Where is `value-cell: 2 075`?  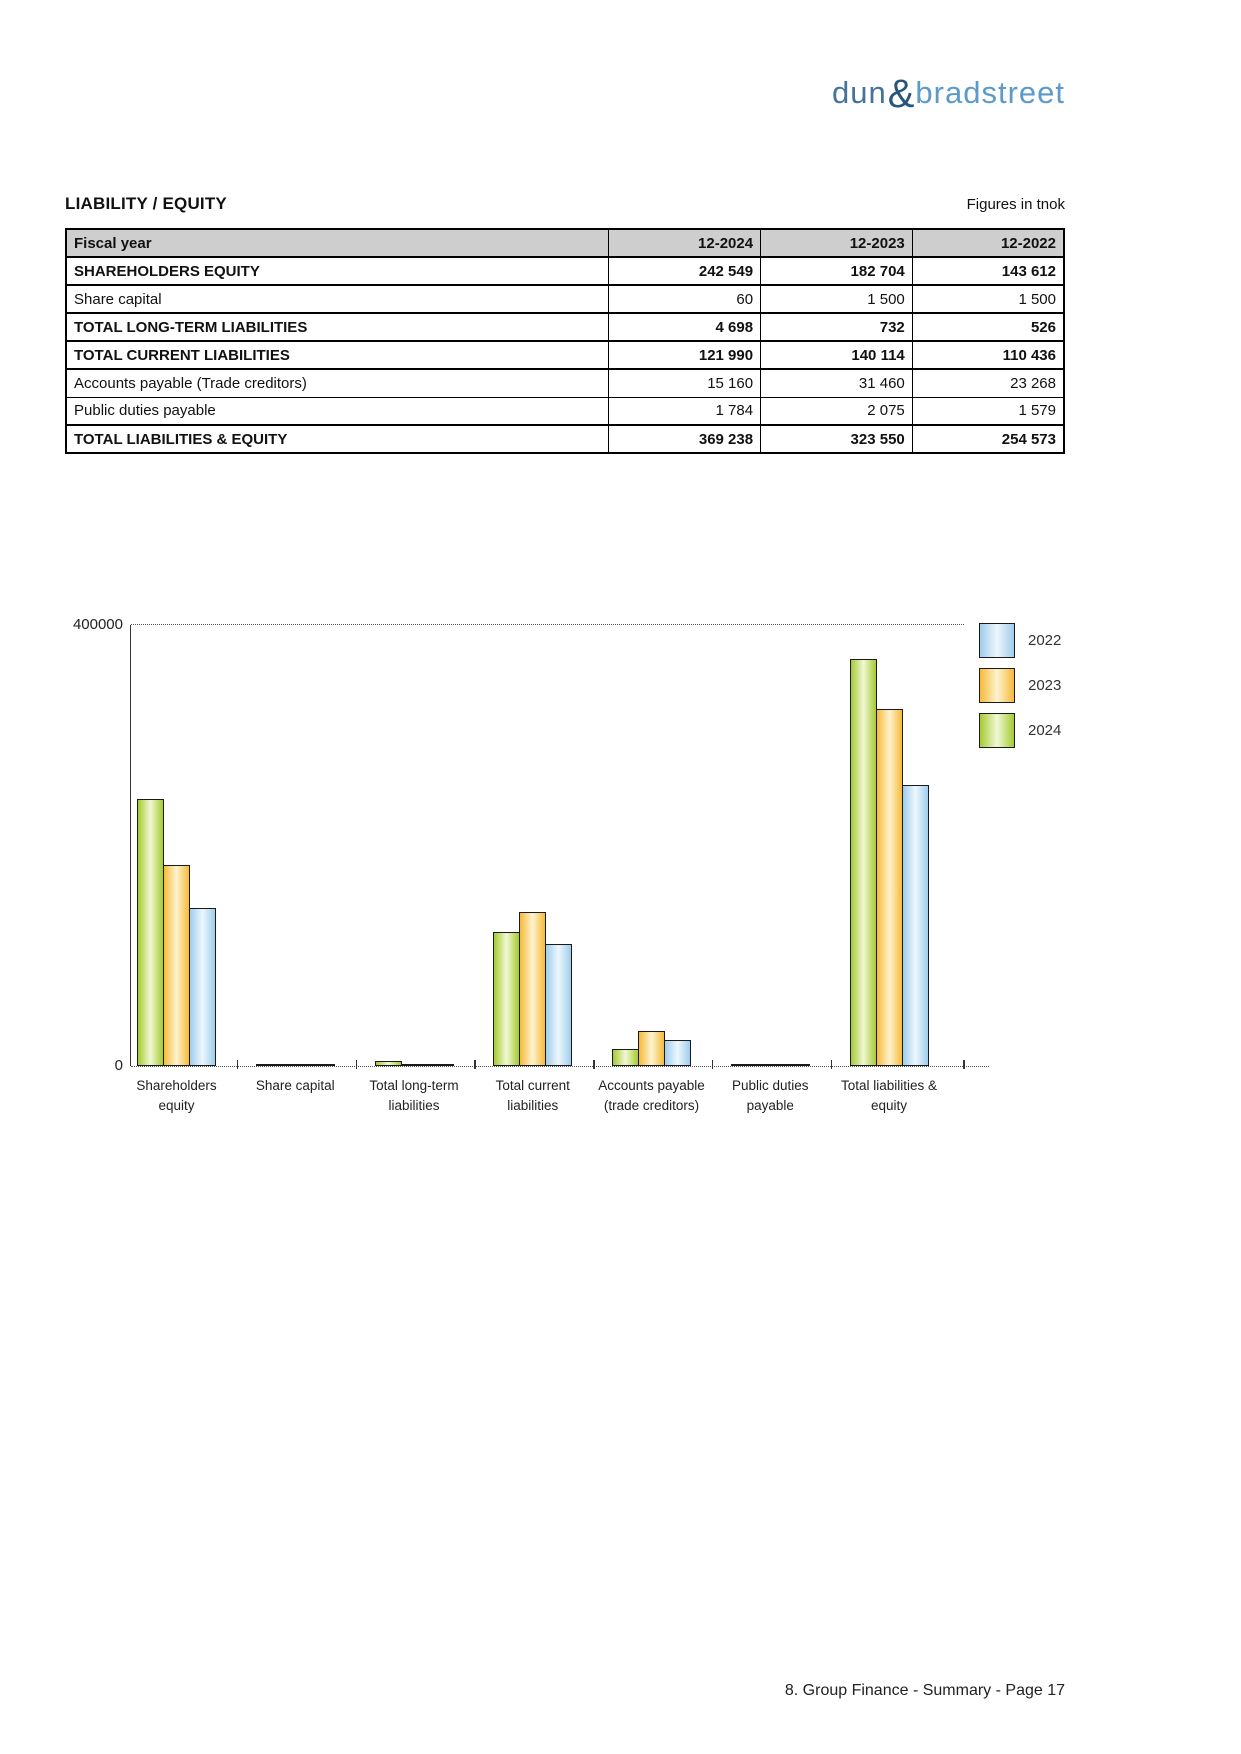
value-cell: 2 075 is located at coordinates (836, 411).